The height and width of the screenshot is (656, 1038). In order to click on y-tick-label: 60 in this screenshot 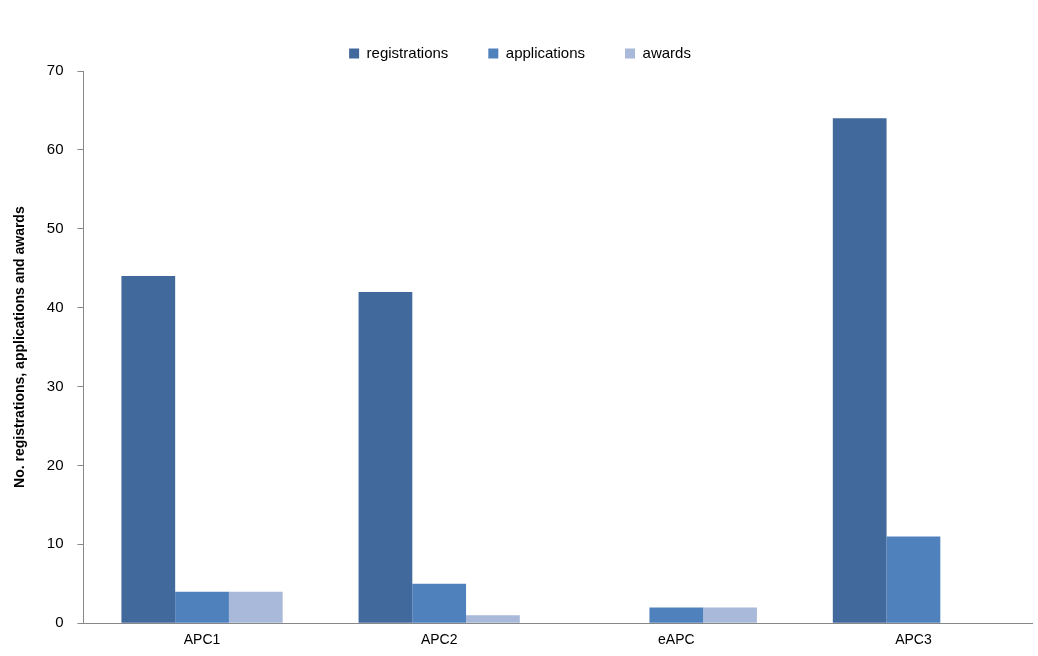, I will do `click(55, 149)`.